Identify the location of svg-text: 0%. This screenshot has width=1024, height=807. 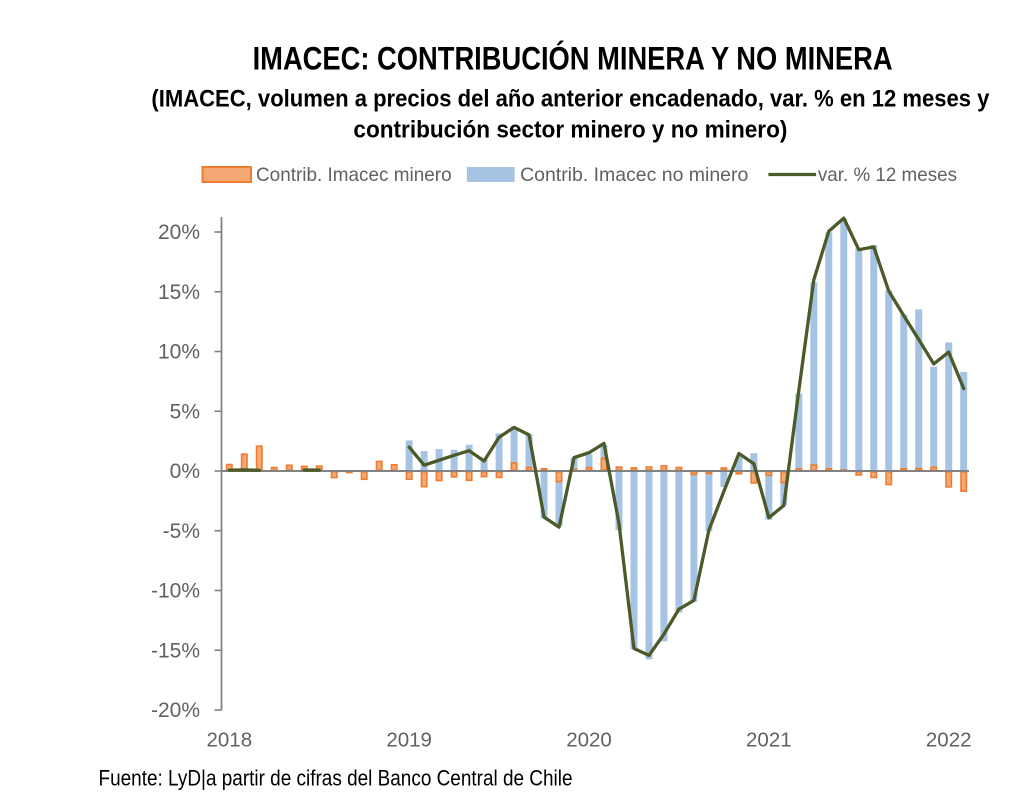
(185, 471).